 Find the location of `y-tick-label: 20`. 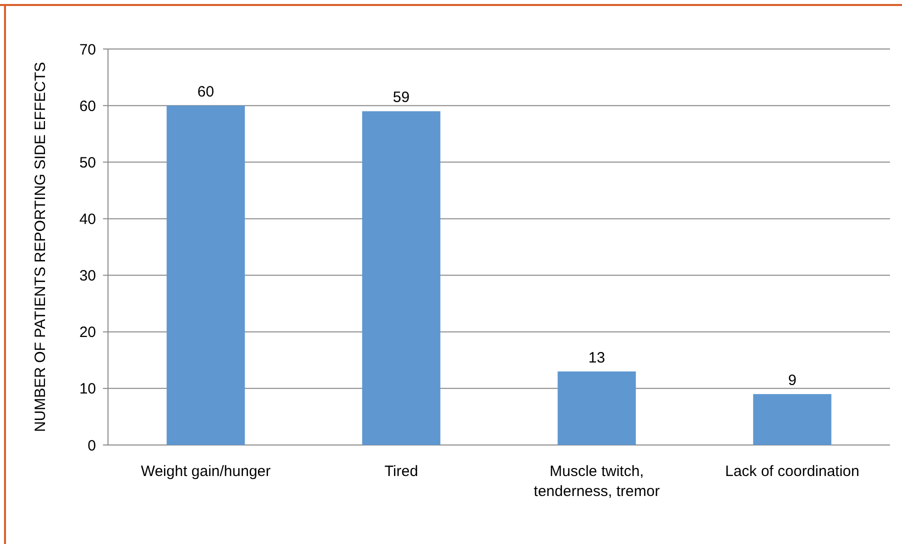

y-tick-label: 20 is located at coordinates (87, 333).